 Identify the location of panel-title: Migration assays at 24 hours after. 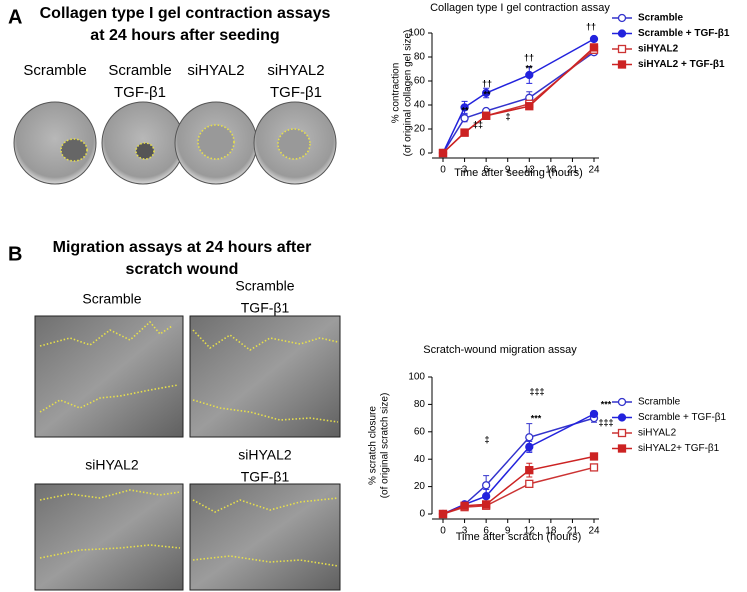
(182, 247).